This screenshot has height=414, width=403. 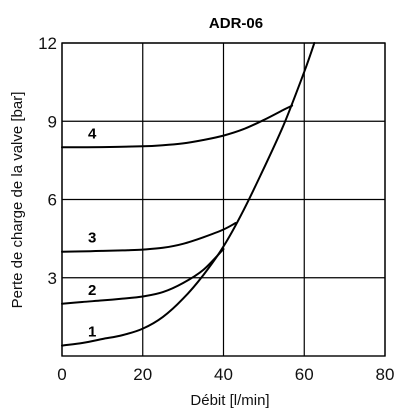 What do you see at coordinates (92, 133) in the screenshot?
I see `curve-label-4: 4` at bounding box center [92, 133].